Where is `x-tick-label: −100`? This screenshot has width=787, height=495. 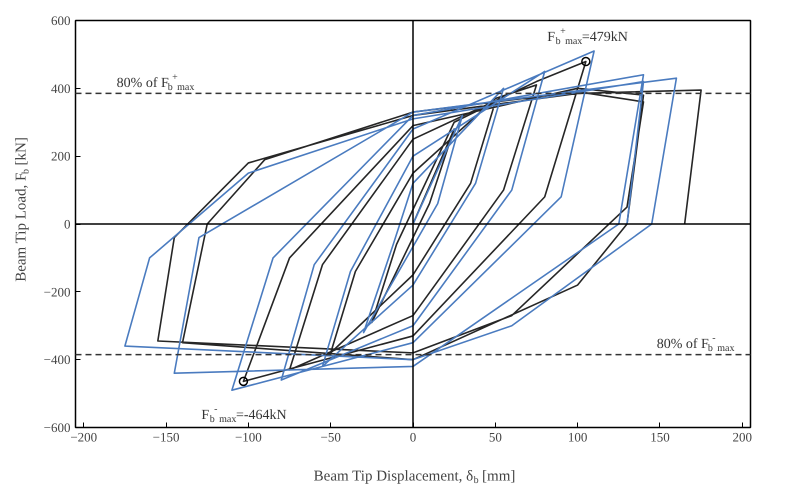 x-tick-label: −100 is located at coordinates (248, 437).